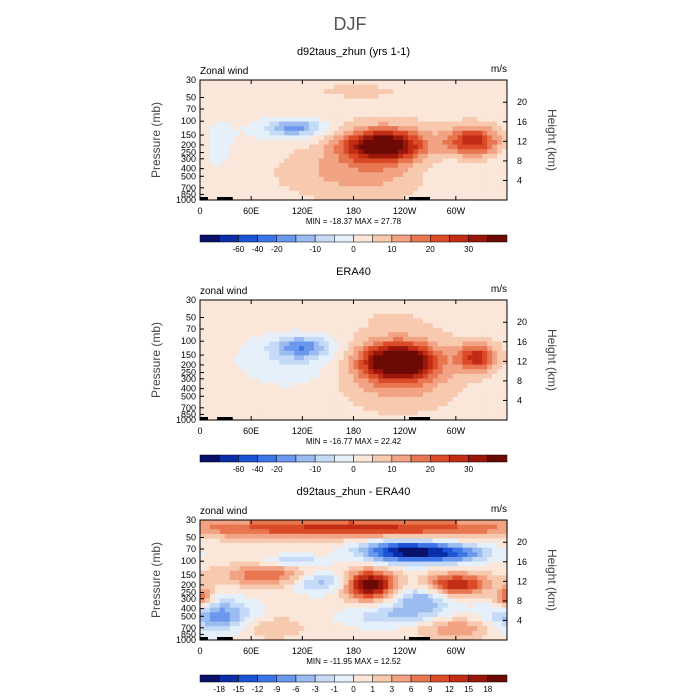  What do you see at coordinates (315, 418) in the screenshot?
I see `topography` at bounding box center [315, 418].